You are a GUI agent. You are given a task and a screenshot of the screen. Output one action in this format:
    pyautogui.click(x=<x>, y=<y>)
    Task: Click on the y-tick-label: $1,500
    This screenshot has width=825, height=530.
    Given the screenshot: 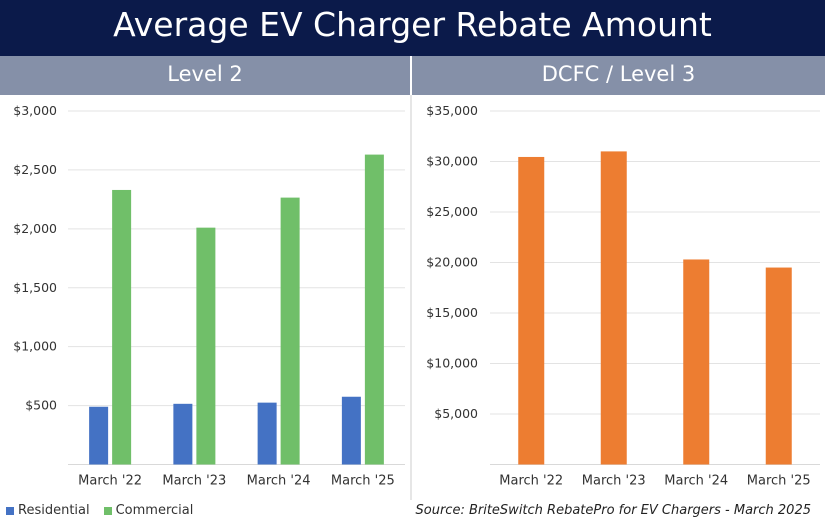 What is the action you would take?
    pyautogui.click(x=35, y=287)
    